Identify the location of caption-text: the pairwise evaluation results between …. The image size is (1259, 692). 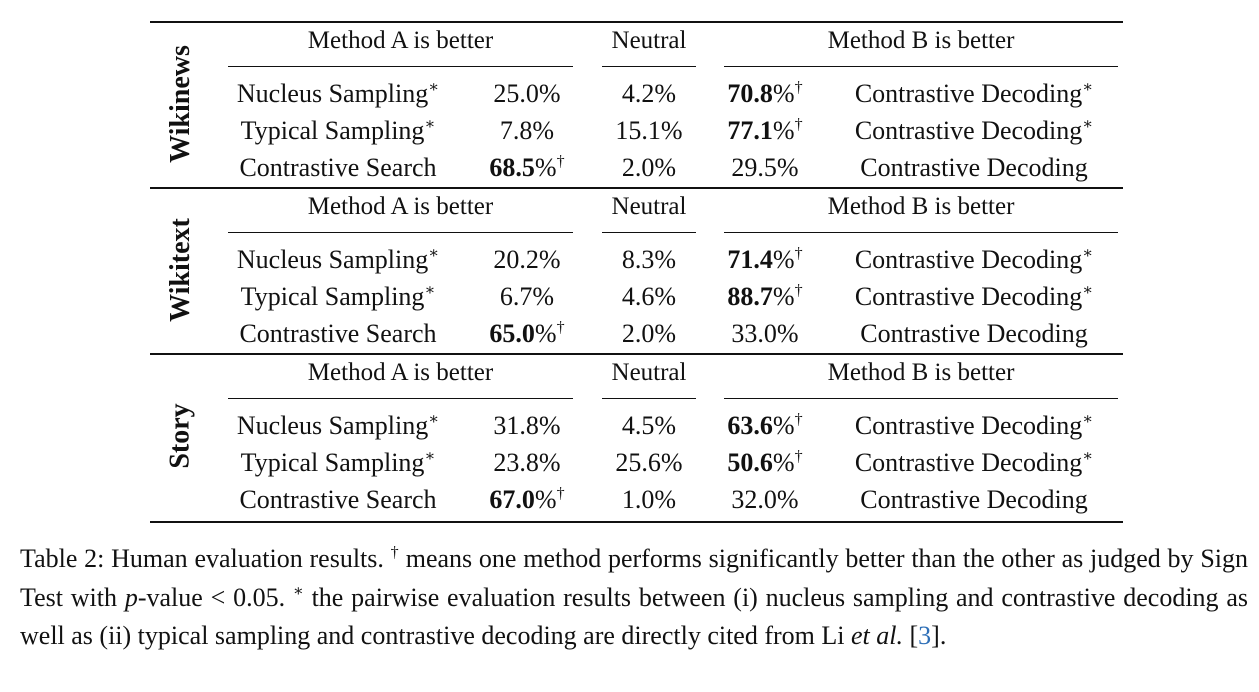
(634, 616).